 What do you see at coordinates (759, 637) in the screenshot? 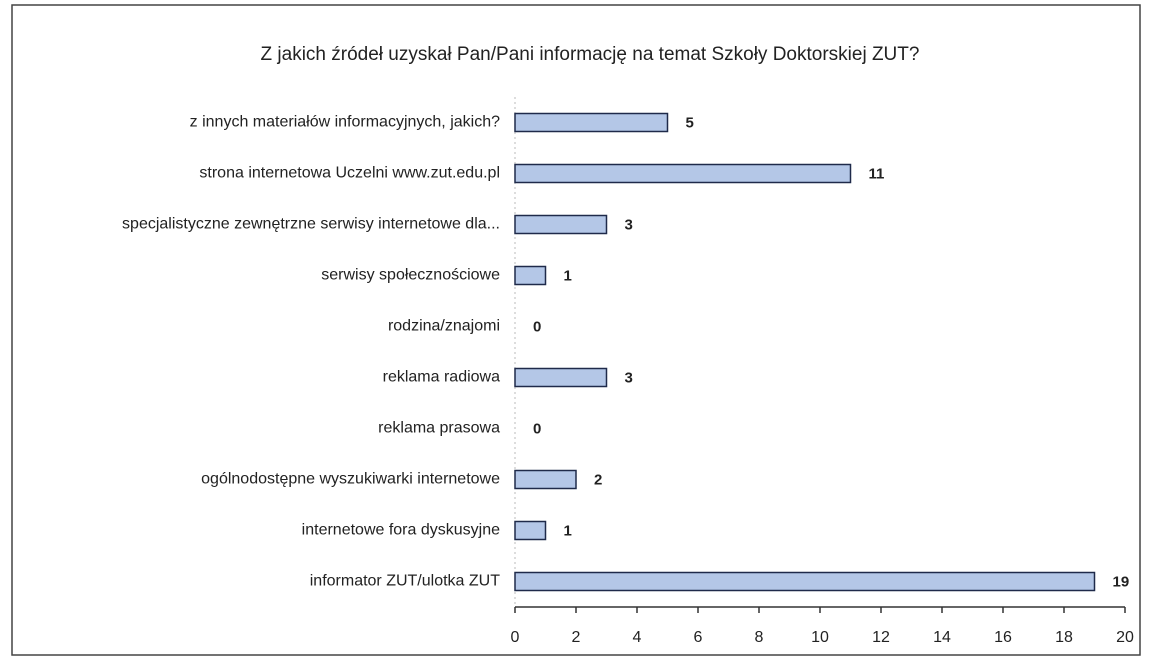
I see `x-tick-label: 8` at bounding box center [759, 637].